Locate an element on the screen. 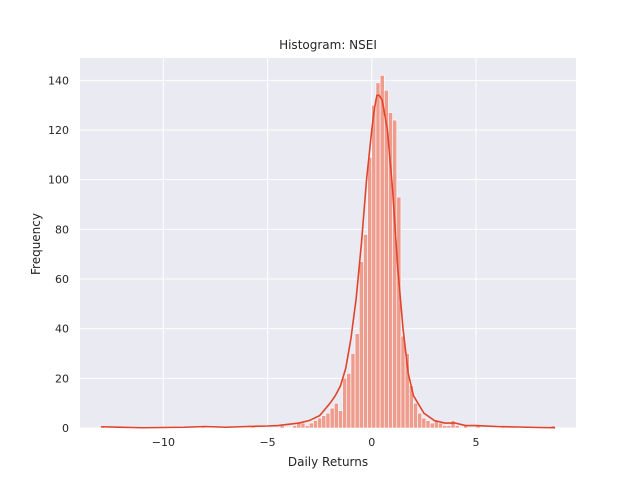 Image resolution: width=640 pixels, height=484 pixels. y-tick-label: 60 is located at coordinates (62, 279).